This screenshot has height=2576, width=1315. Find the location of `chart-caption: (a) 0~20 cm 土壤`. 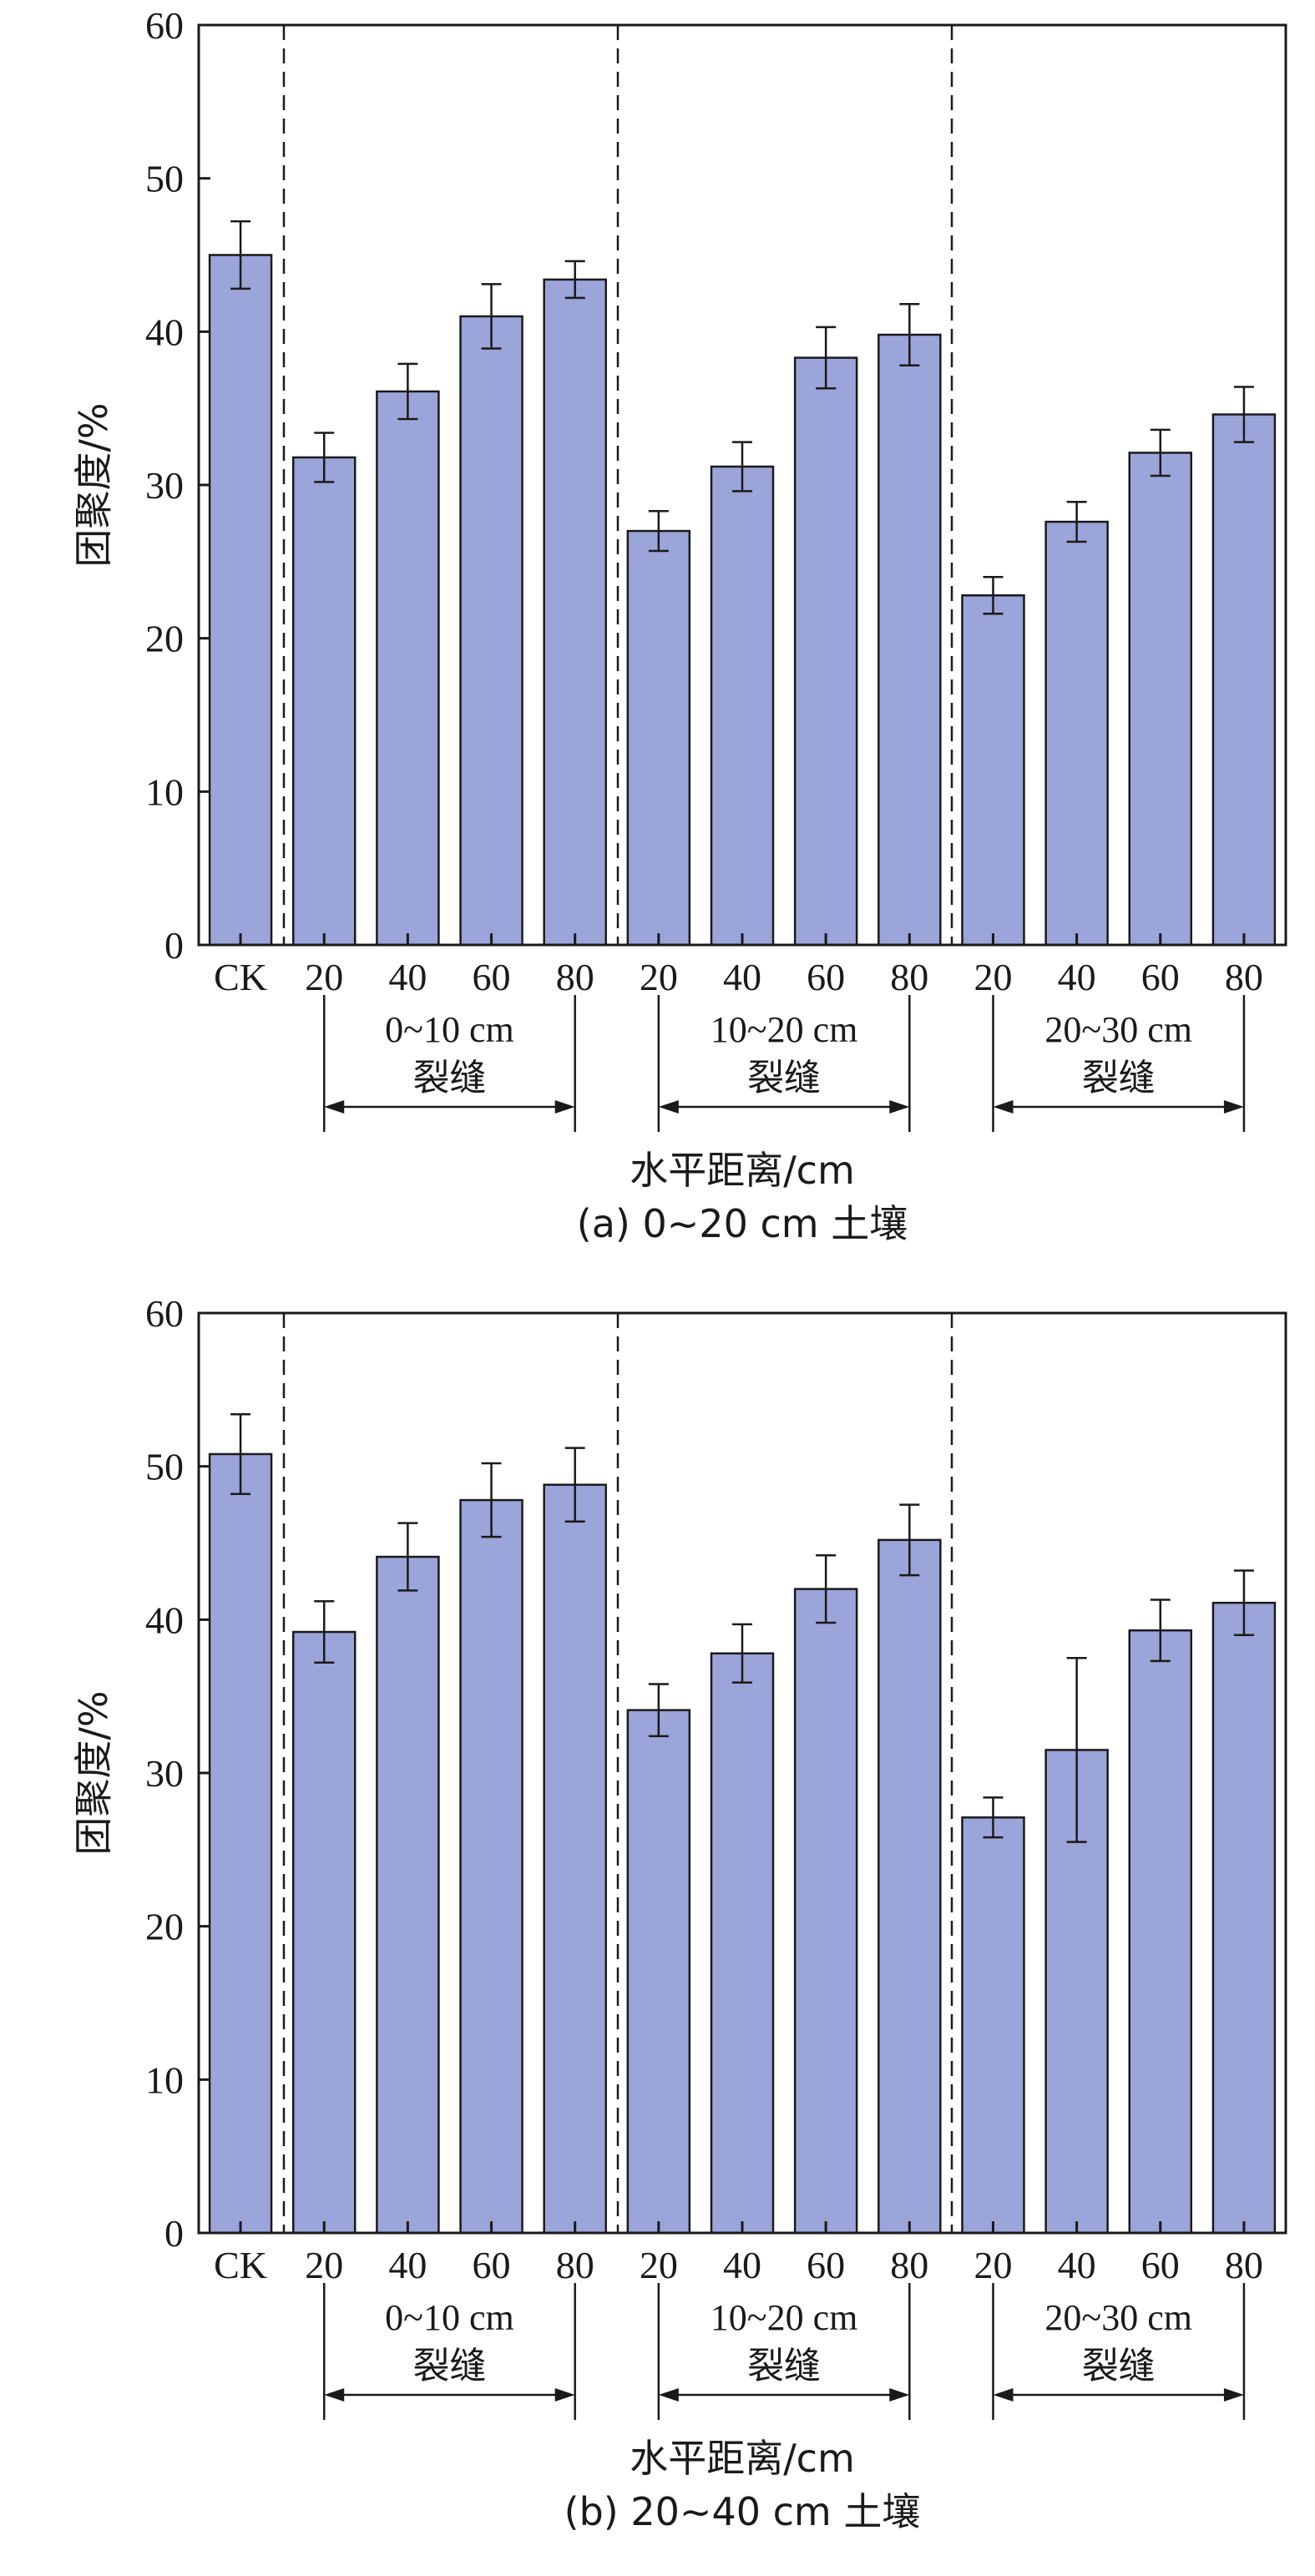

chart-caption: (a) 0~20 cm 土壤 is located at coordinates (742, 1223).